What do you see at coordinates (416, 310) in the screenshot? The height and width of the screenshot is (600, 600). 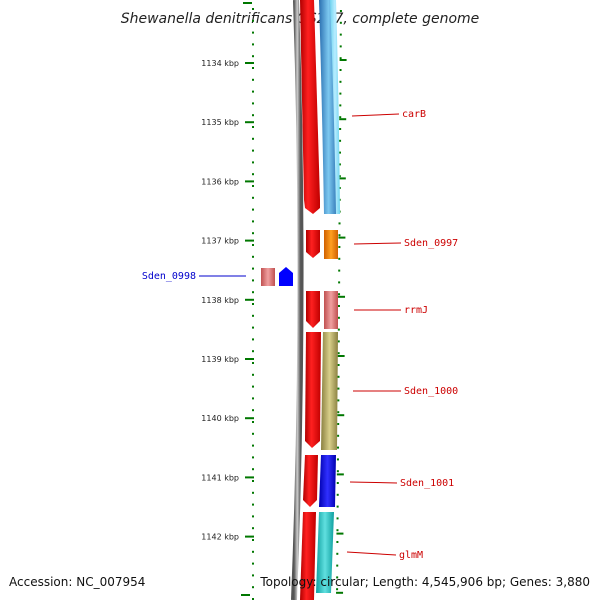 I see `gene-label-rrmJ: rrmJ` at bounding box center [416, 310].